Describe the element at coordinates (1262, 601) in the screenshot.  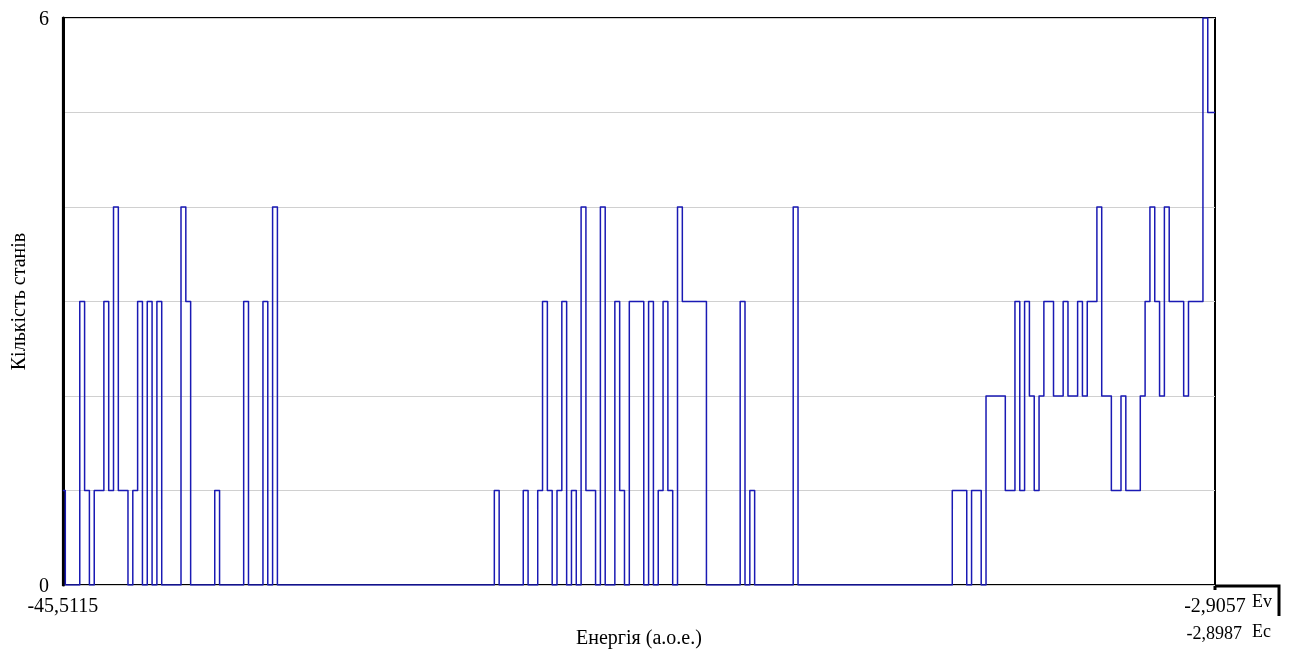
I see `text: Ev` at that location.